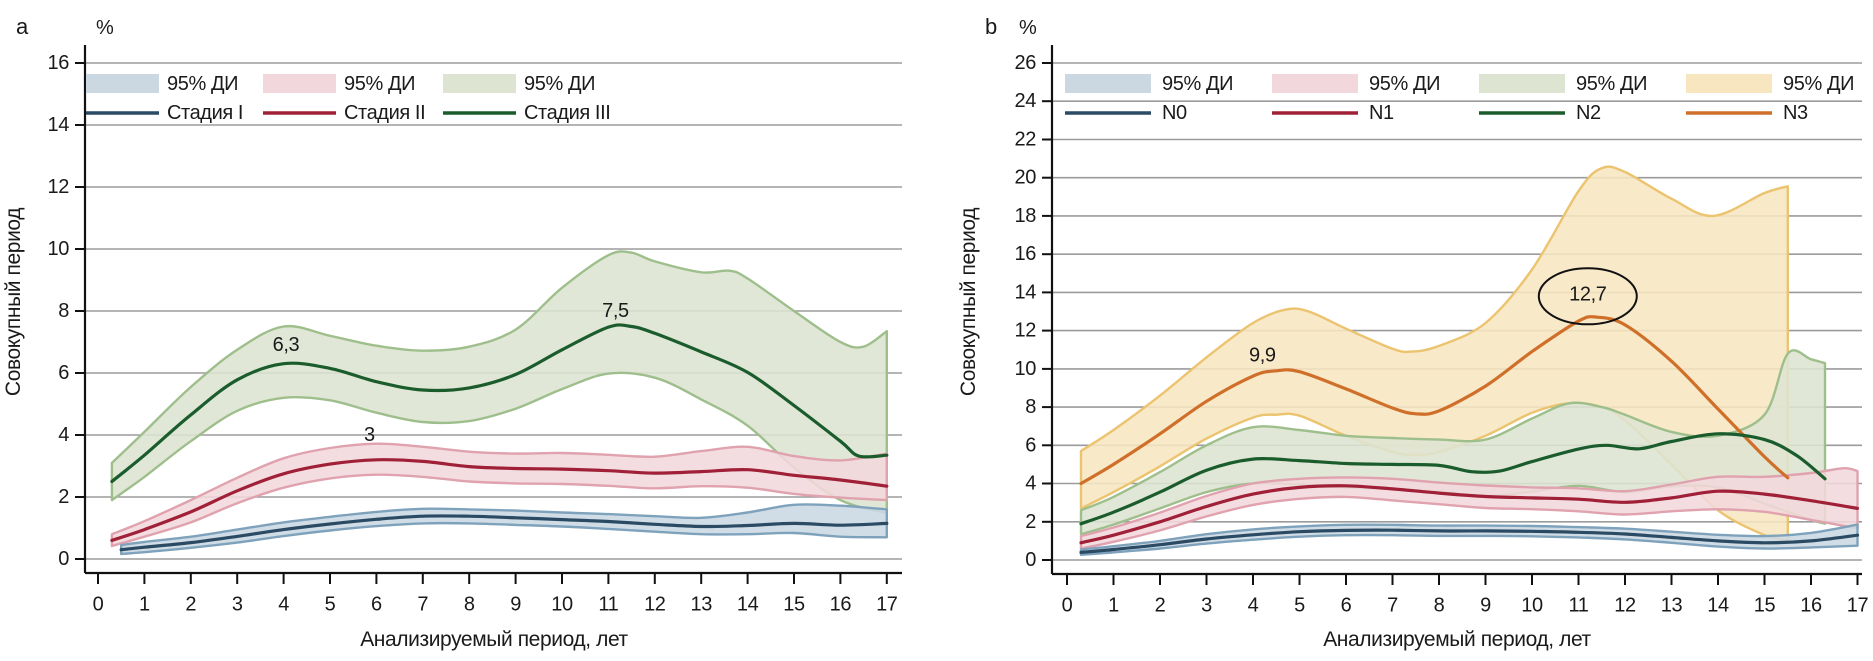  What do you see at coordinates (1457, 639) in the screenshot?
I see `panel-b-x-axis-title: Анализируемый период, лет` at bounding box center [1457, 639].